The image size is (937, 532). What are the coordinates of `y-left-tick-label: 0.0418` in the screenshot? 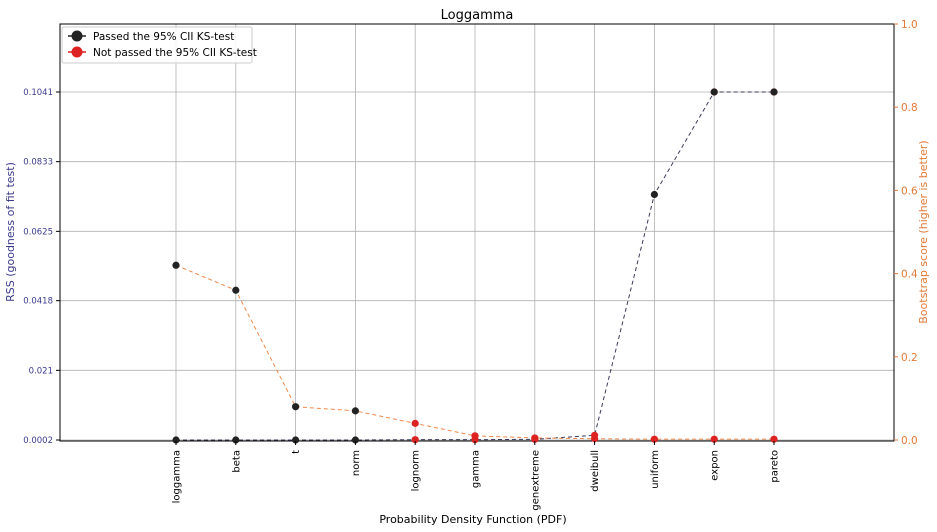 It's located at (38, 302).